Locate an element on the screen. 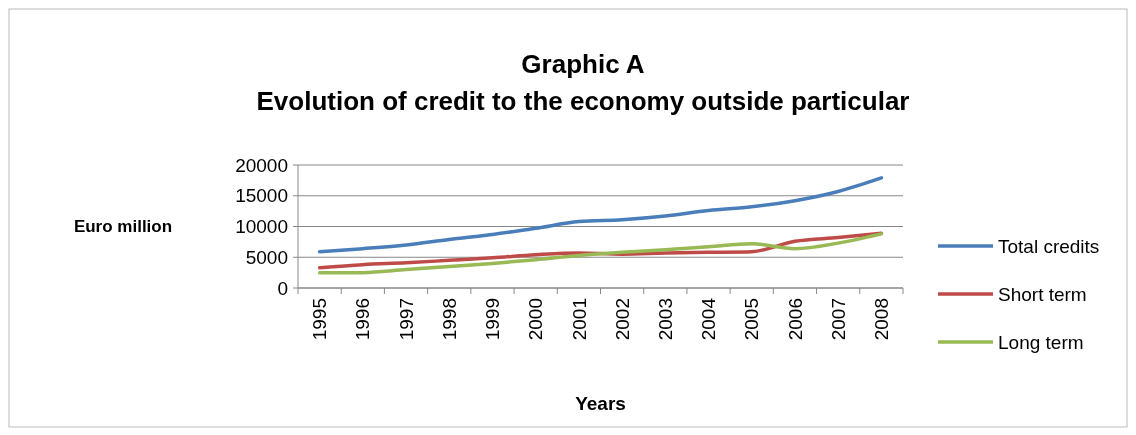 The height and width of the screenshot is (435, 1136). x-tick-label: 2001 is located at coordinates (579, 319).